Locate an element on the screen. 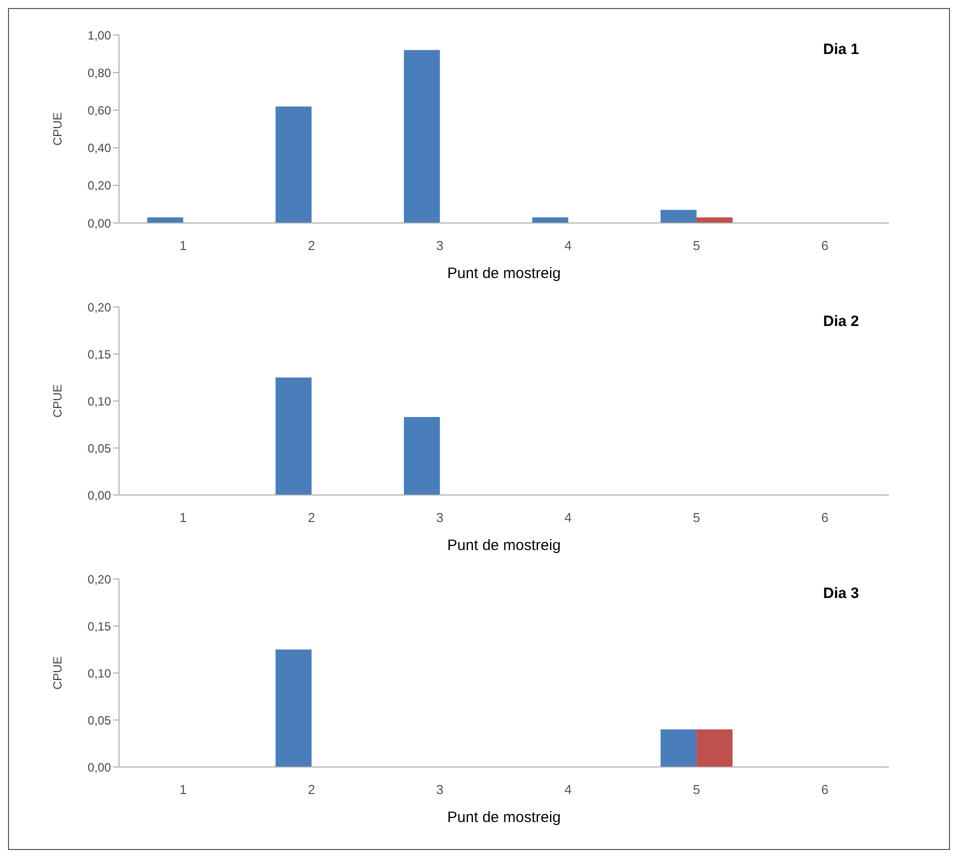  y-tick-label: 0,80 is located at coordinates (100, 73).